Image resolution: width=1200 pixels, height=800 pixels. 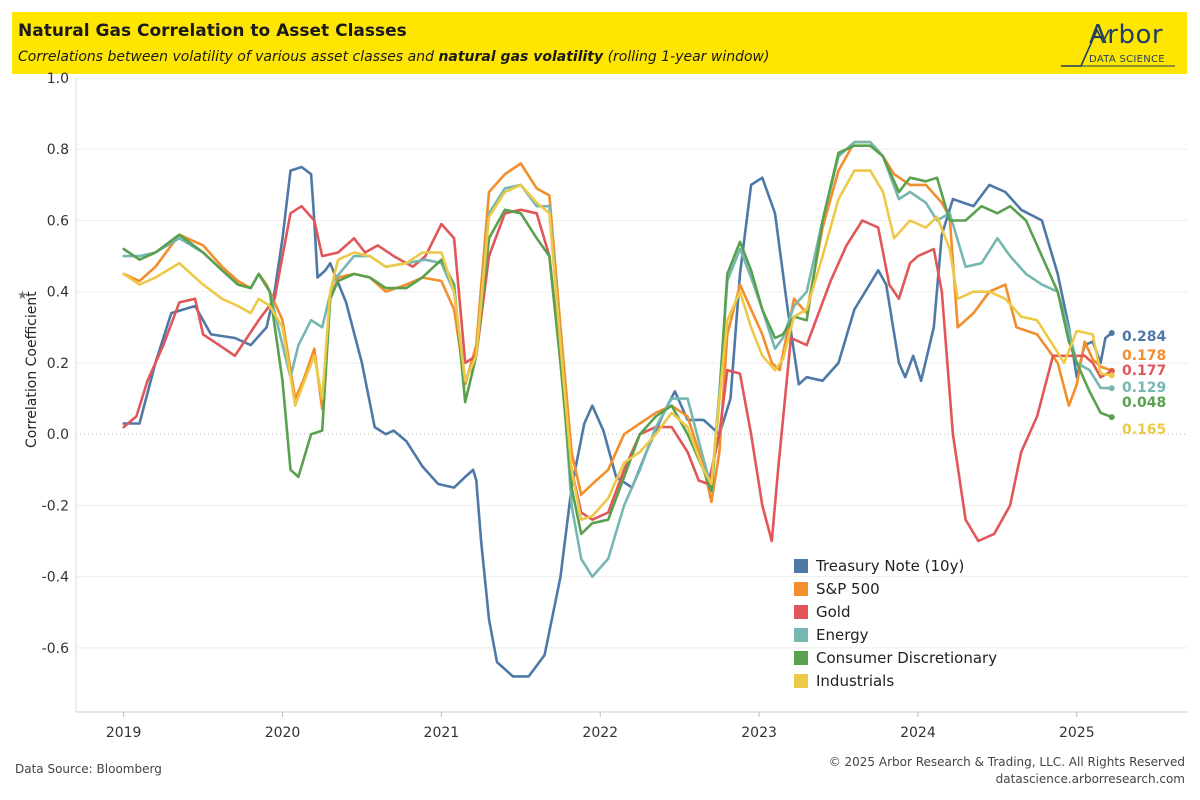 I want to click on end-point-consumer-discretionary, so click(x=1111, y=417).